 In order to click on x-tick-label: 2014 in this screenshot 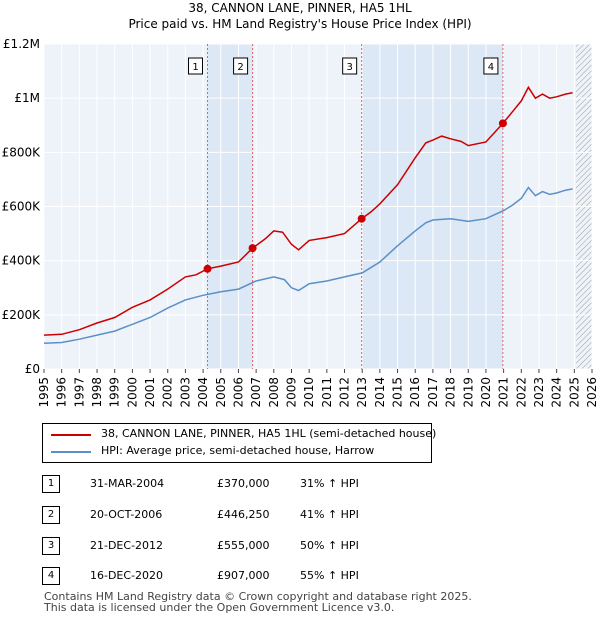, I will do `click(380, 392)`.